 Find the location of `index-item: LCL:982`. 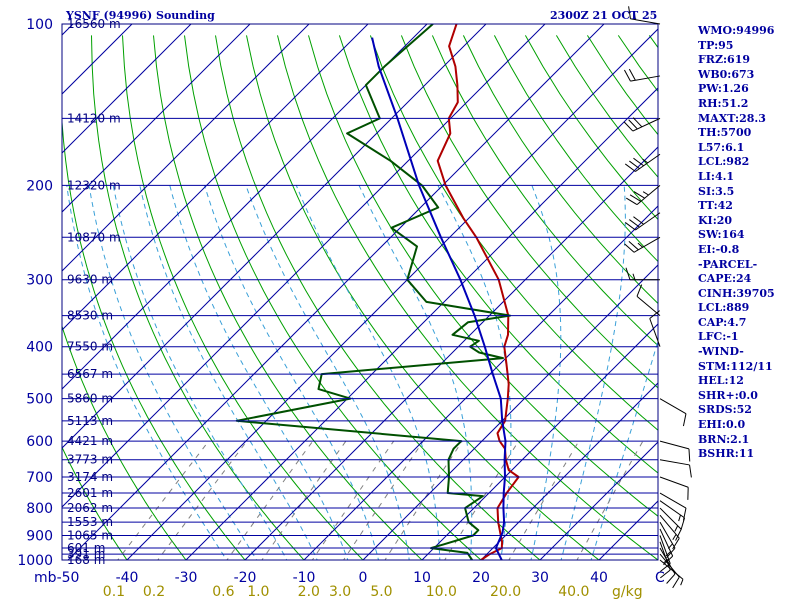

index-item: LCL:982 is located at coordinates (724, 162).